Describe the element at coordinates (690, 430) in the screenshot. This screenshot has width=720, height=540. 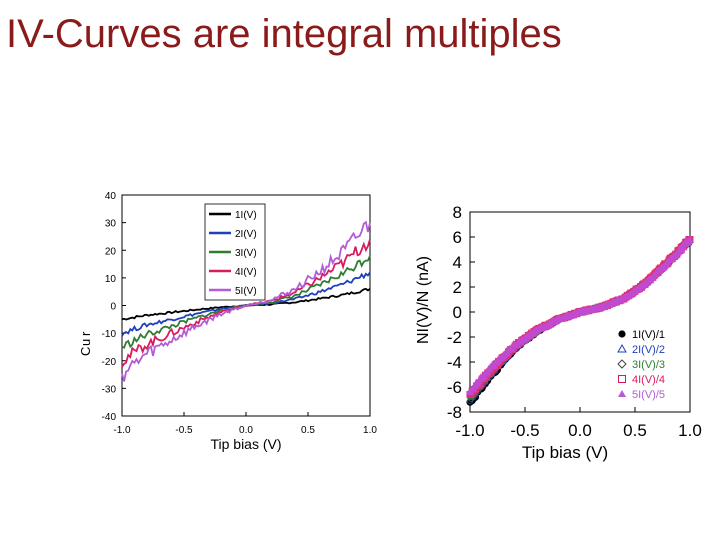
I see `right-x-tick-label: 1.0` at that location.